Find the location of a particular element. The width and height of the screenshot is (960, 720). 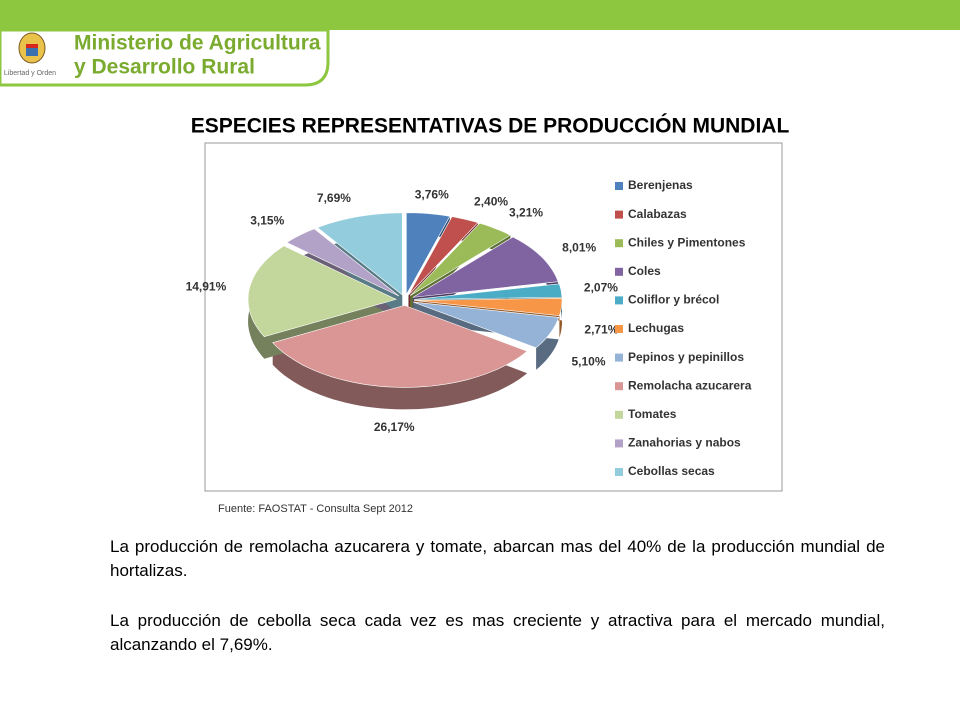

legend-label: Remolacha azucarera is located at coordinates (690, 385).